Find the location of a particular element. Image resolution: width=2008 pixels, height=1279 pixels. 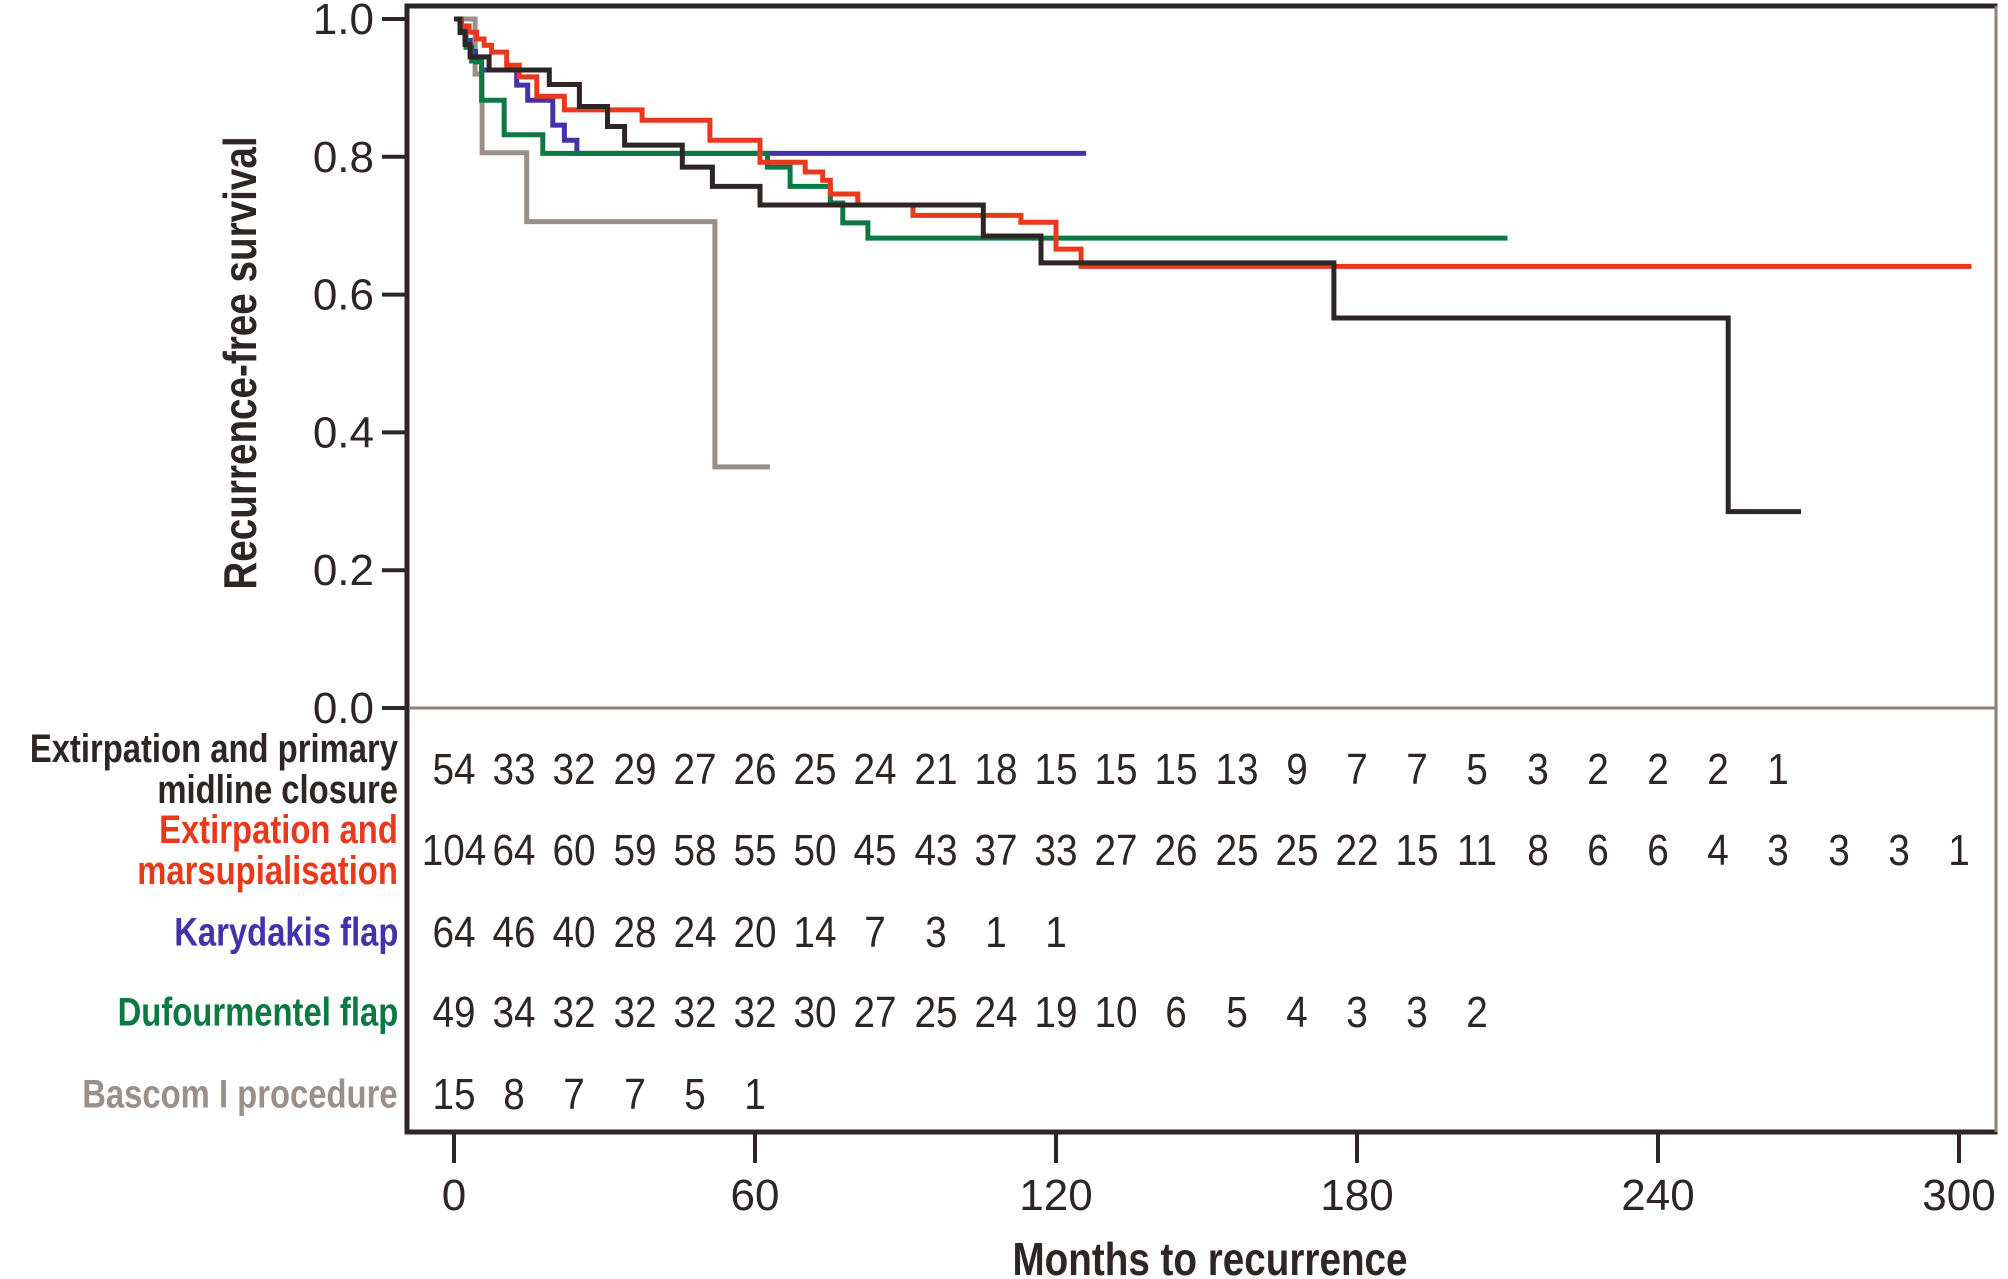

risk-count-marsupialisation-m240: 6 is located at coordinates (1658, 850).